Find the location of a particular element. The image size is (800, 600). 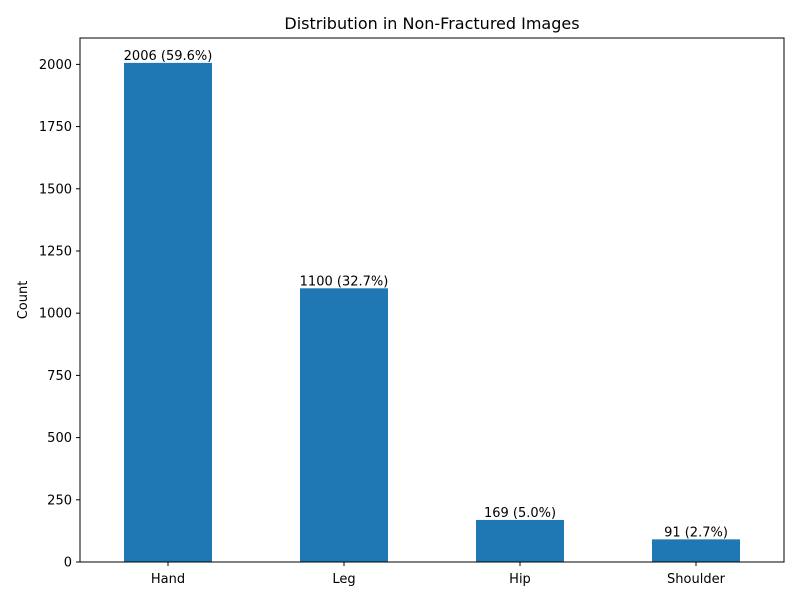

bar-hand is located at coordinates (168, 312).